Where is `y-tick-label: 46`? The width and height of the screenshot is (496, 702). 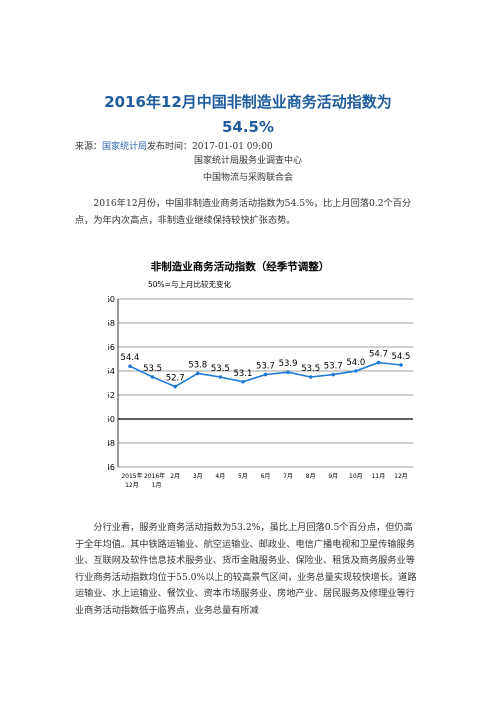 y-tick-label: 46 is located at coordinates (111, 467).